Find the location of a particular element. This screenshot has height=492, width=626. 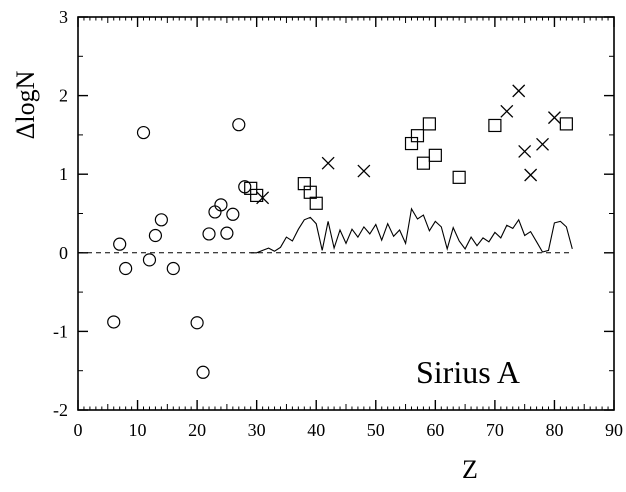

x-tick-label: 40 is located at coordinates (316, 430).